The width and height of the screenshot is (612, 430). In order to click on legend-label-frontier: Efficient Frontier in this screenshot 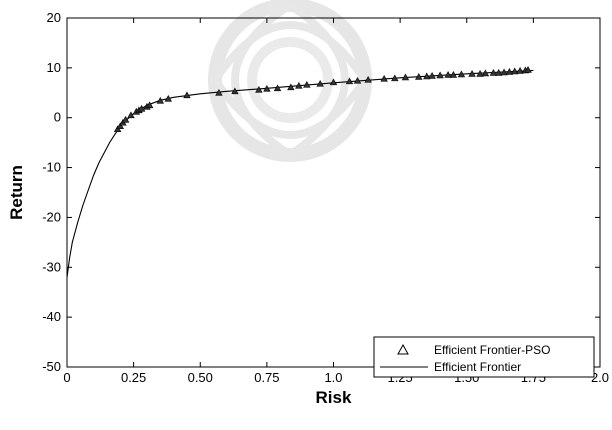, I will do `click(477, 367)`.